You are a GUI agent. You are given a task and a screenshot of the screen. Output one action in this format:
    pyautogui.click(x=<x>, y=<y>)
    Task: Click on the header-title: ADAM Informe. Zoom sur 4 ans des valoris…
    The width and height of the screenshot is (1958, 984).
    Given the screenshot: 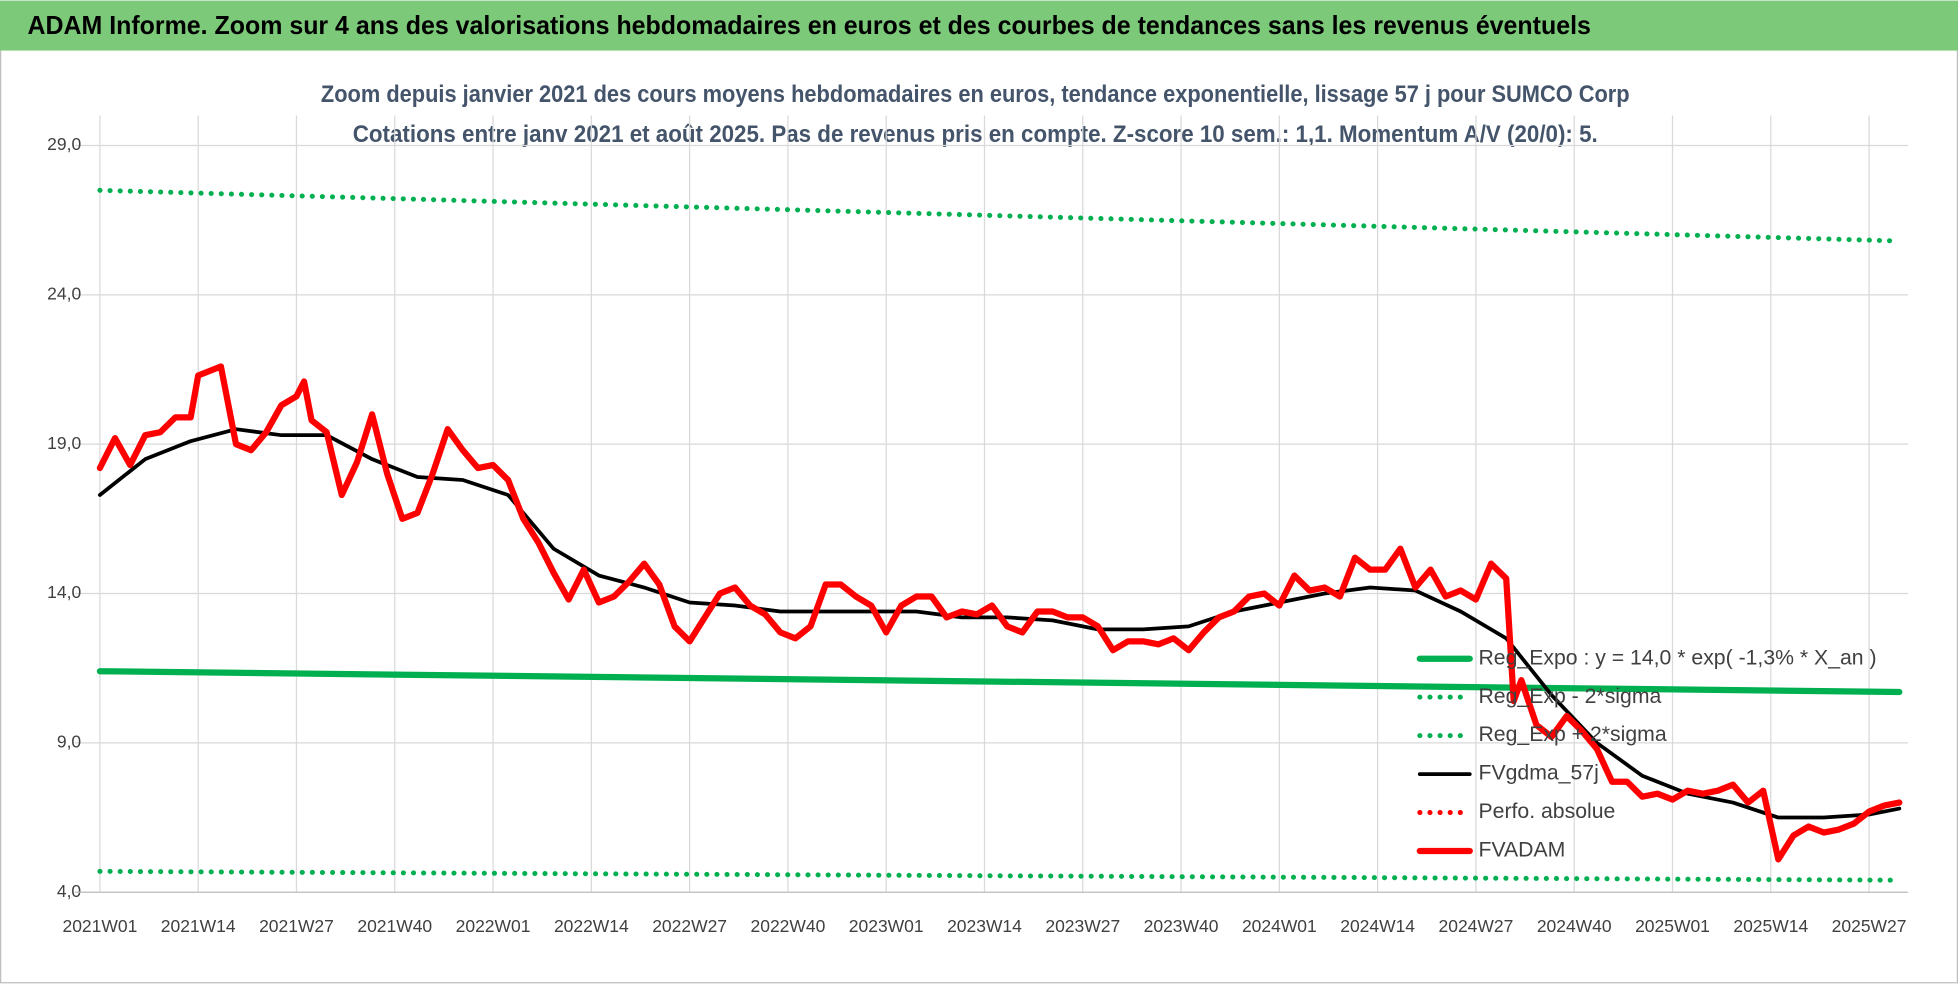 What is the action you would take?
    pyautogui.click(x=808, y=25)
    